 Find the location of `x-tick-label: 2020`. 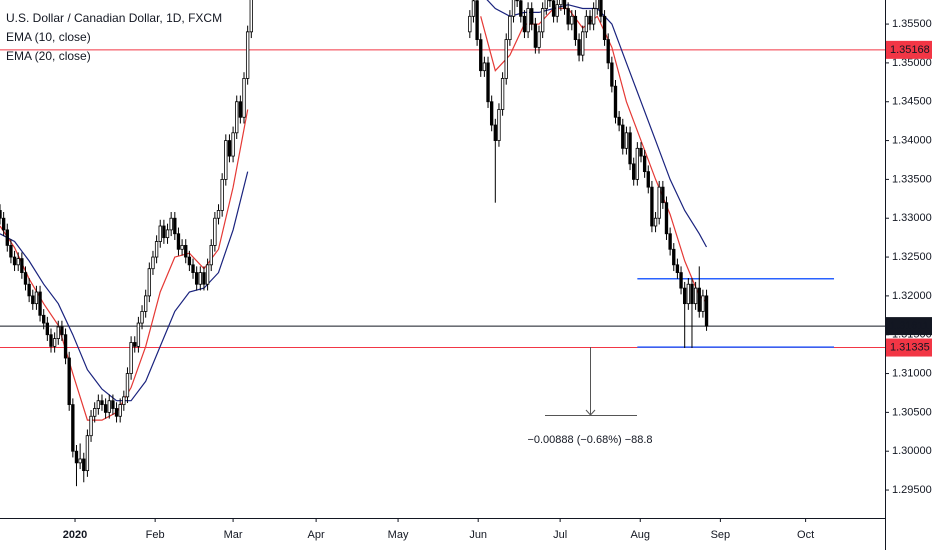

x-tick-label: 2020 is located at coordinates (75, 535).